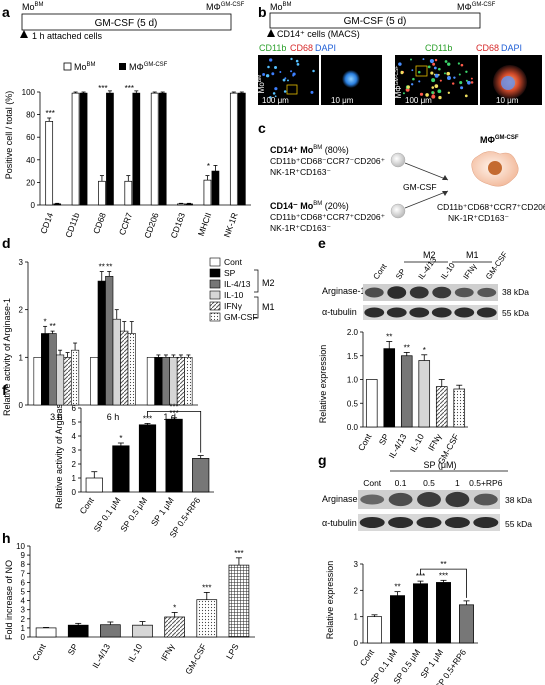 This screenshot has width=545, height=685. What do you see at coordinates (435, 441) in the screenshot?
I see `x-tick-label-e: IFNγ` at bounding box center [435, 441].